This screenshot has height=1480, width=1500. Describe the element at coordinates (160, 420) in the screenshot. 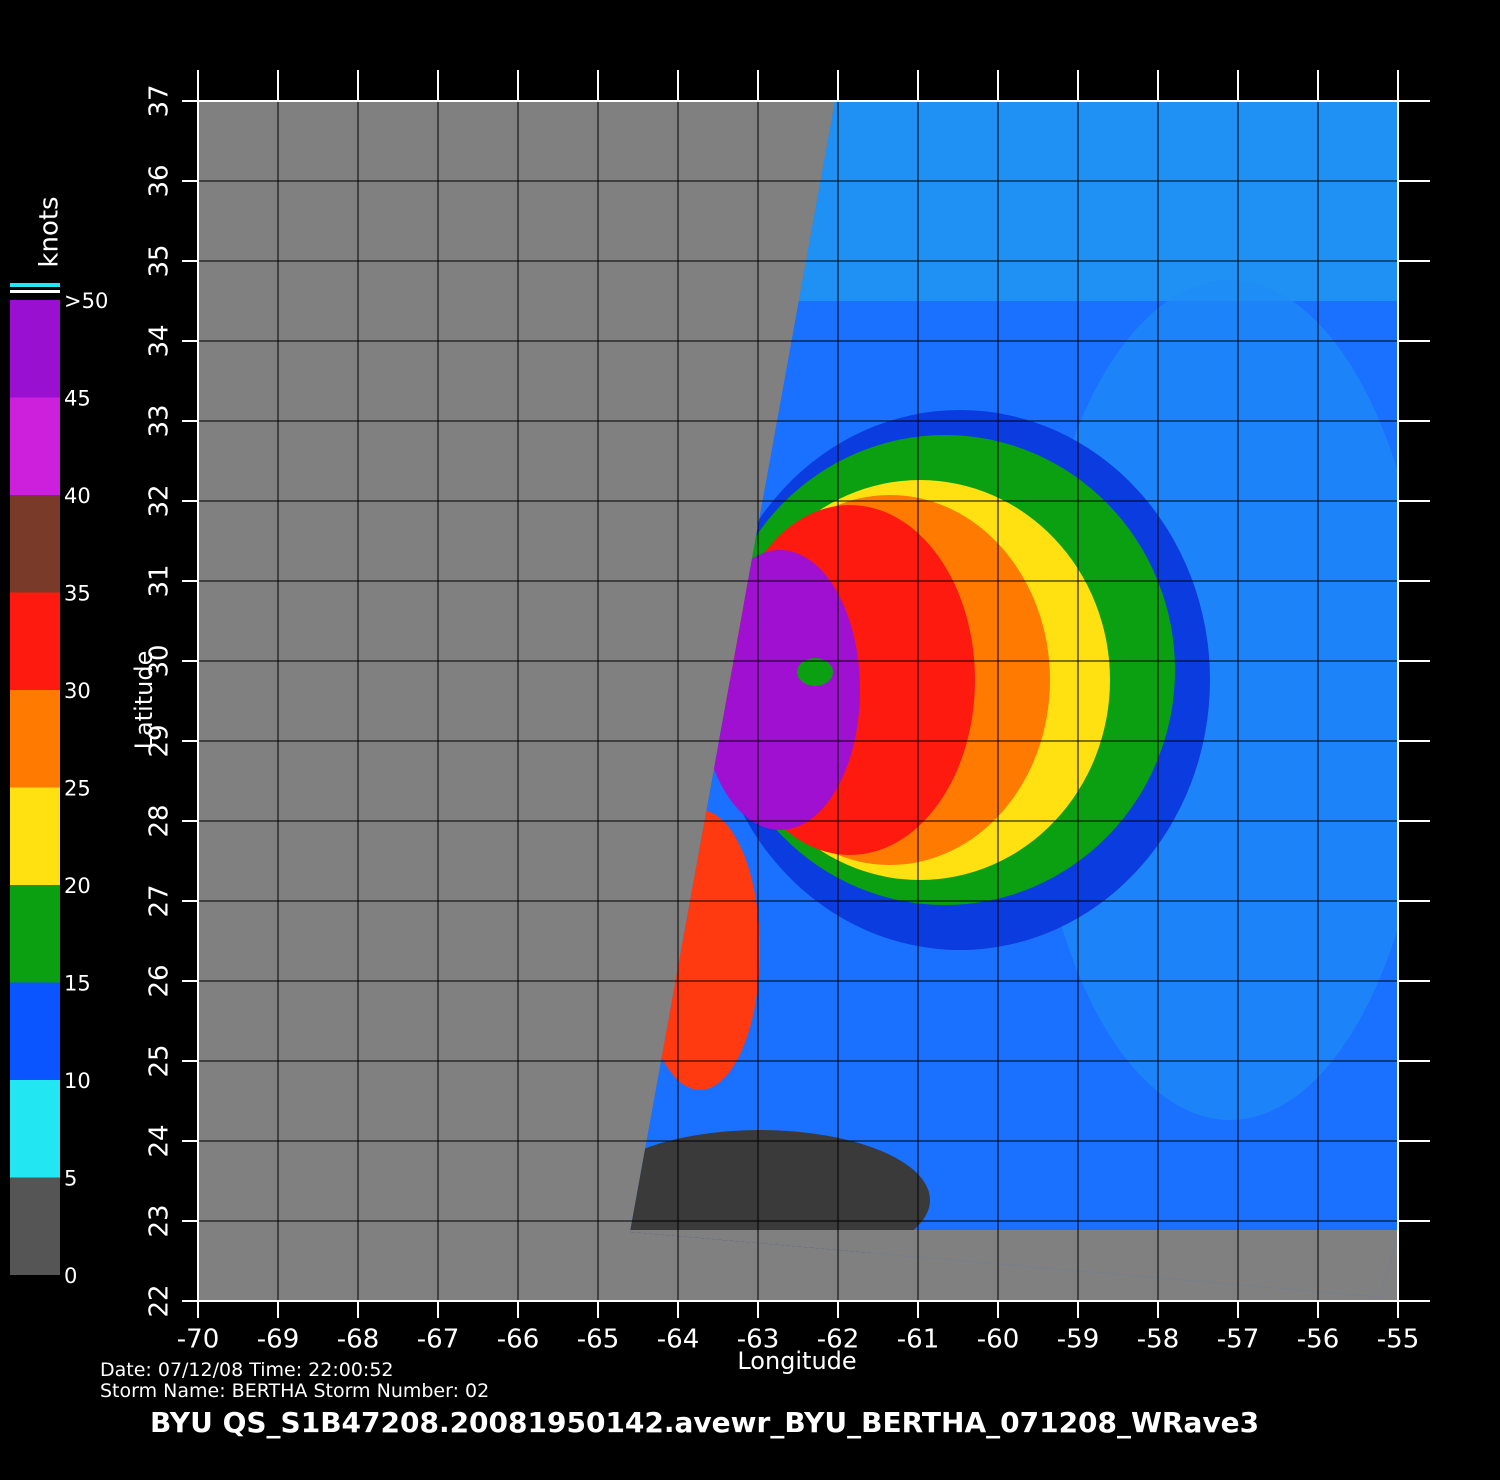

I see `y-tick-label: 33` at that location.